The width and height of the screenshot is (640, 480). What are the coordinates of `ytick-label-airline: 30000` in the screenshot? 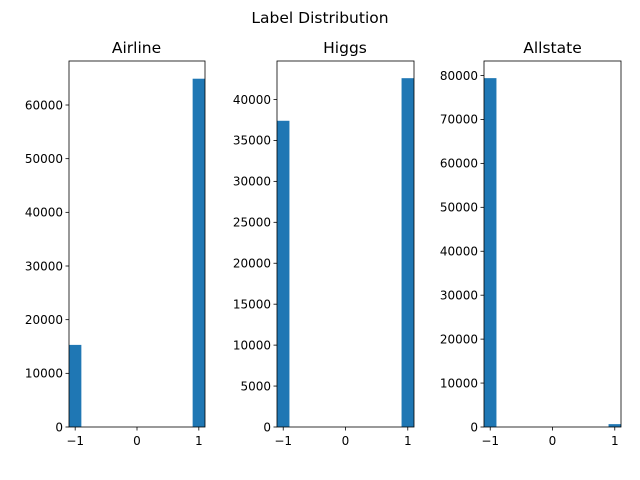 It's located at (44, 266).